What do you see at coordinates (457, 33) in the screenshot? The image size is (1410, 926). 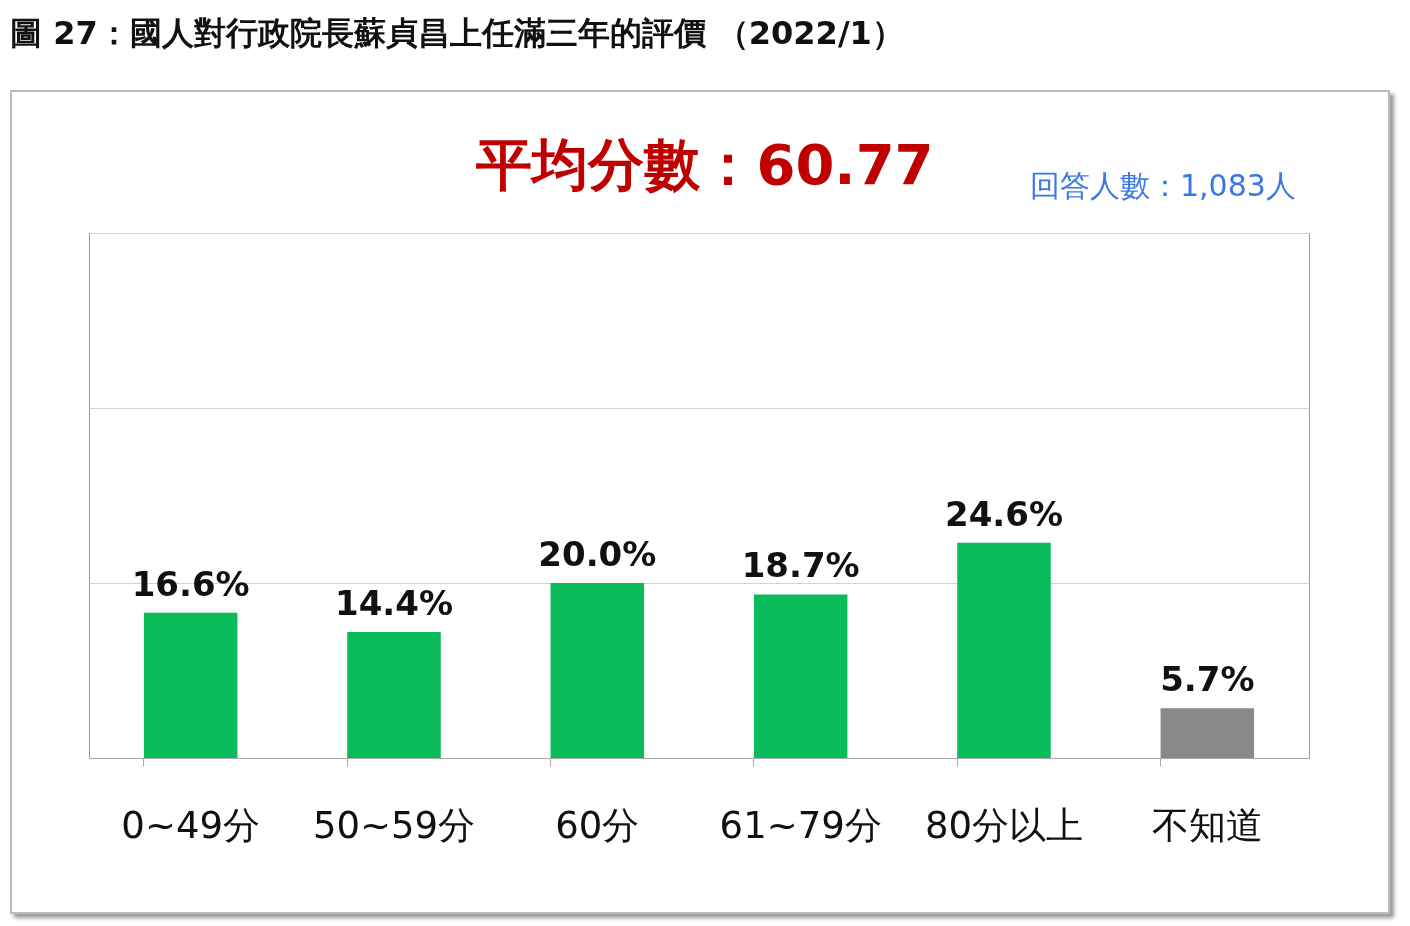 I see `chart-title: 圖 27：國人對行政院長蘇貞昌上任滿三年的評價 （2022/1）` at bounding box center [457, 33].